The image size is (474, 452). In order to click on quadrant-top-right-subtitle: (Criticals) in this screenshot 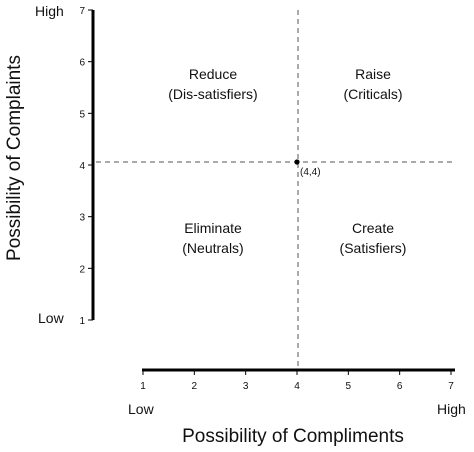, I will do `click(372, 94)`.